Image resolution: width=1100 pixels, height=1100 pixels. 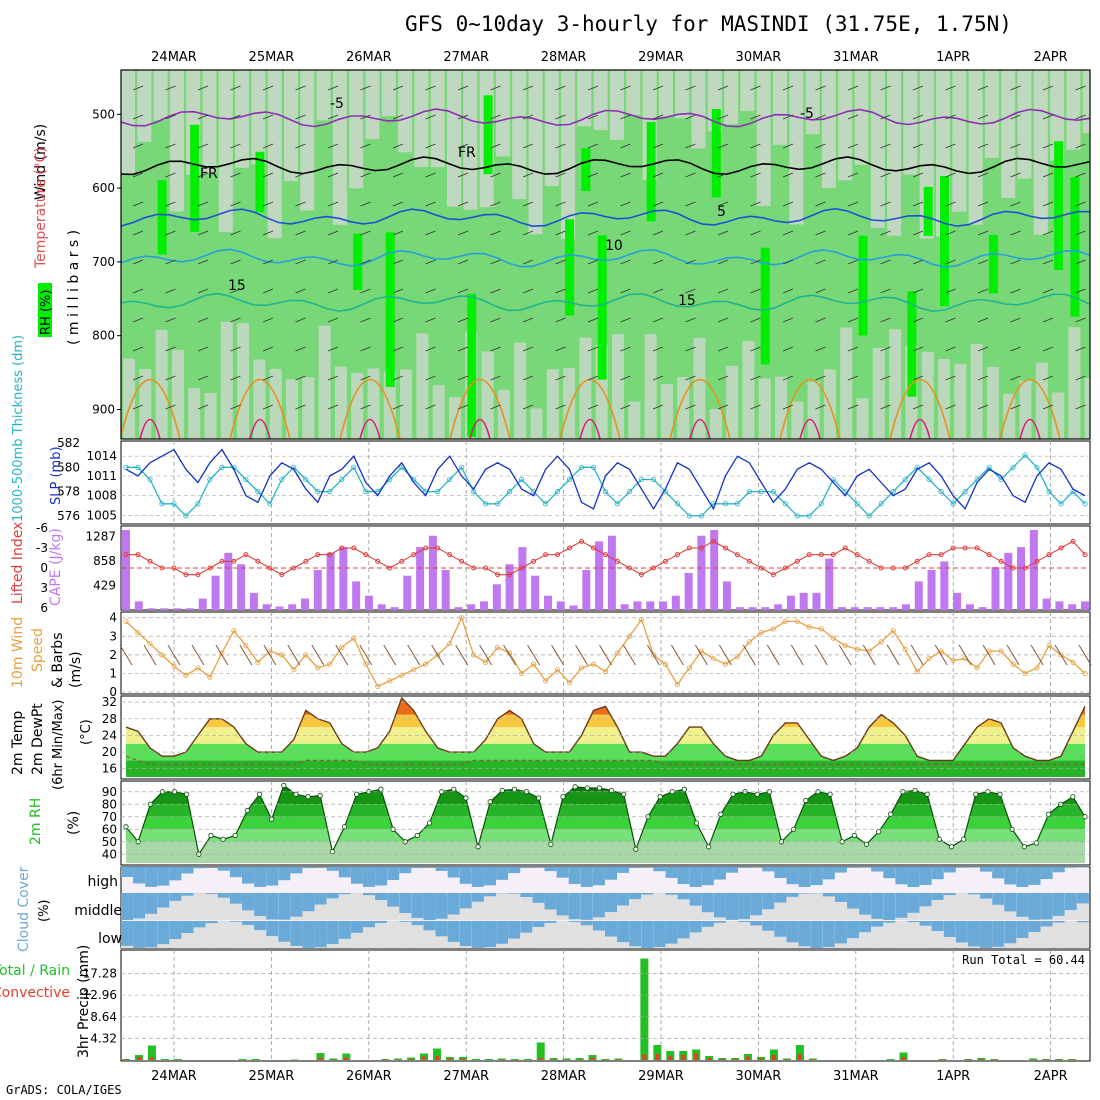 What do you see at coordinates (605, 479) in the screenshot?
I see `slp-line` at bounding box center [605, 479].